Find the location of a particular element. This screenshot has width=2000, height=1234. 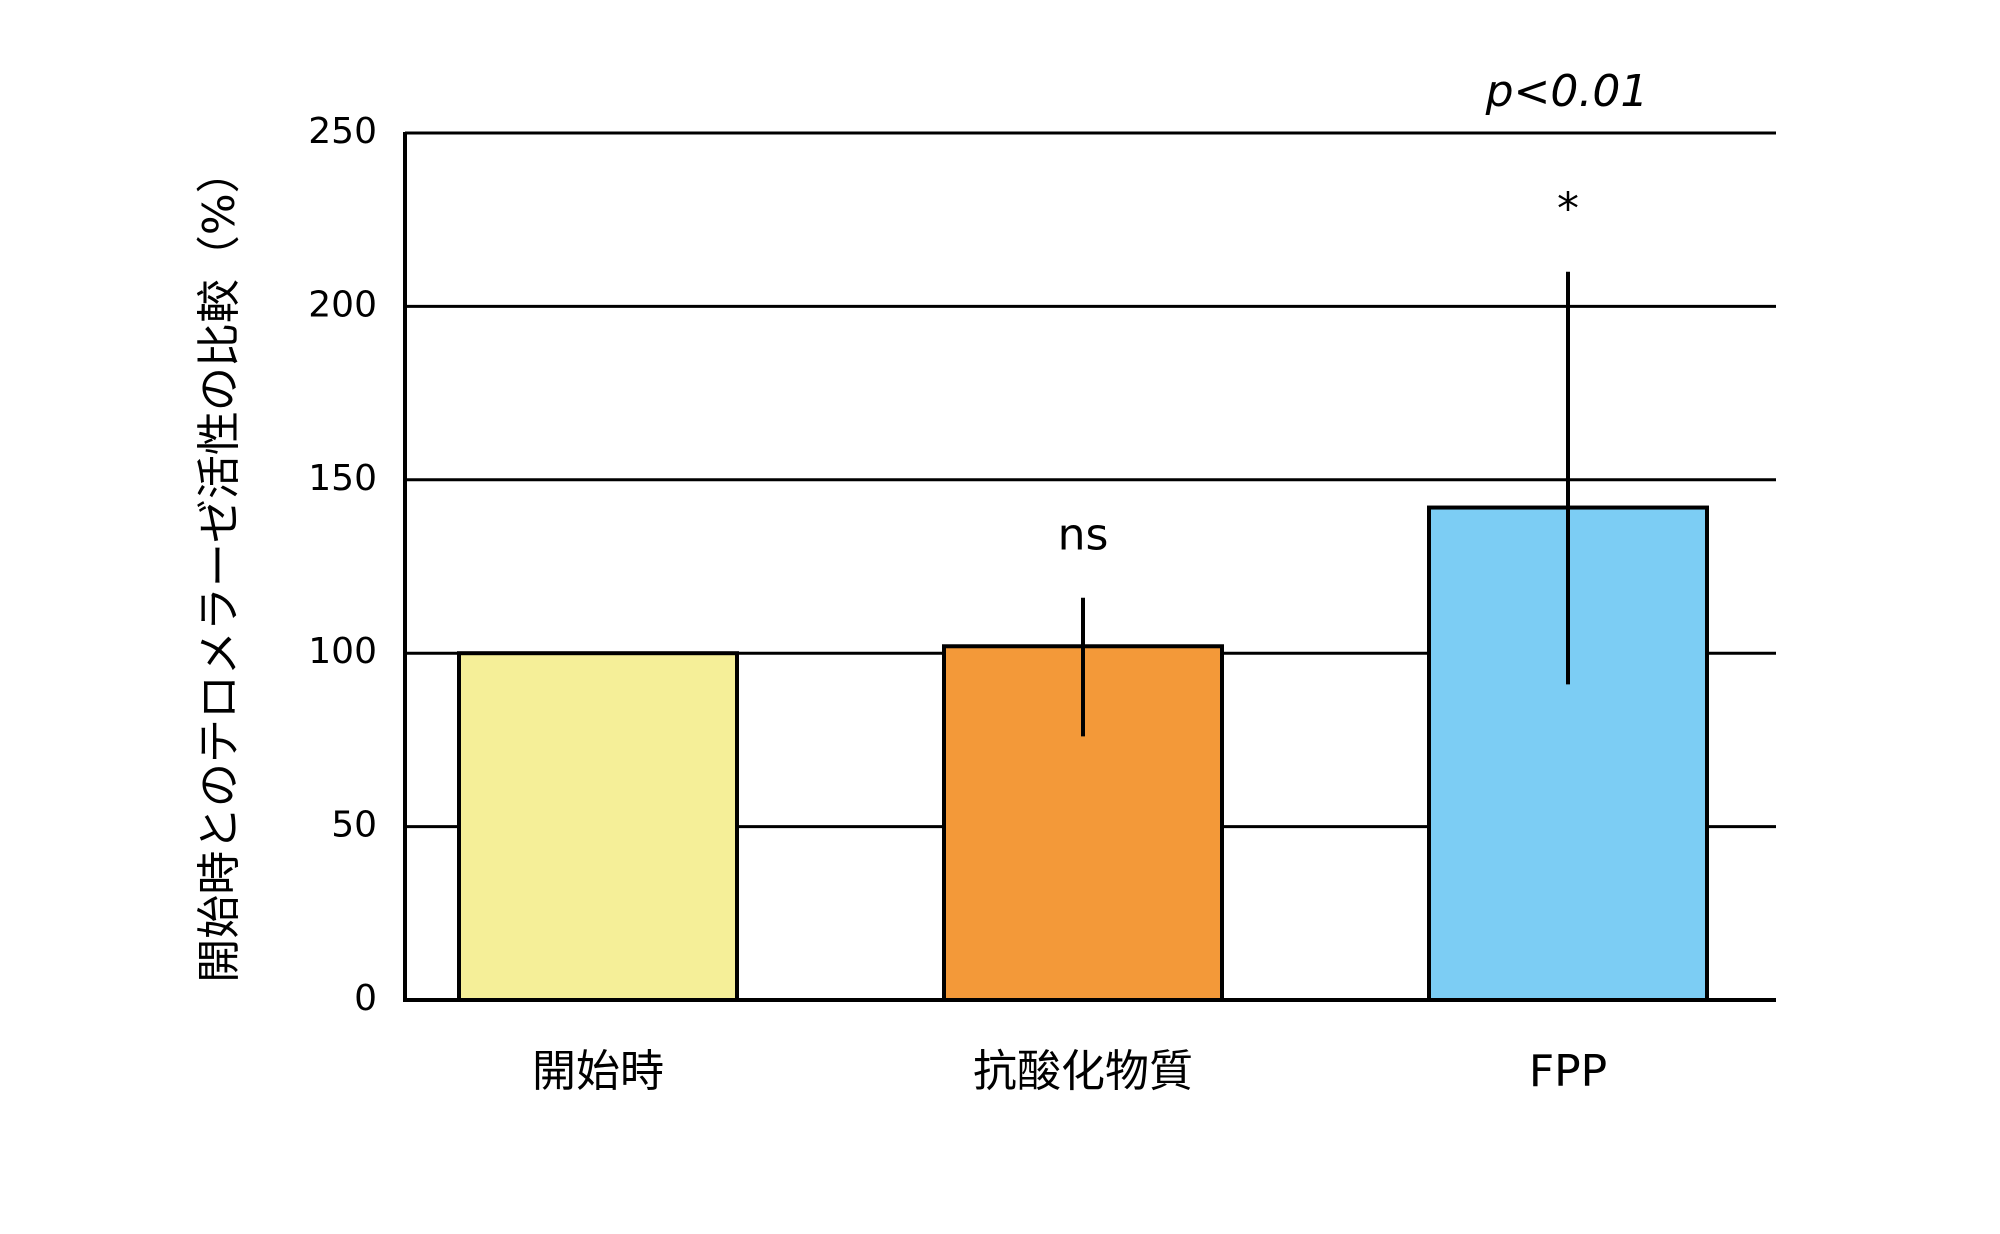

y-tick-label: 250 is located at coordinates (342, 131).